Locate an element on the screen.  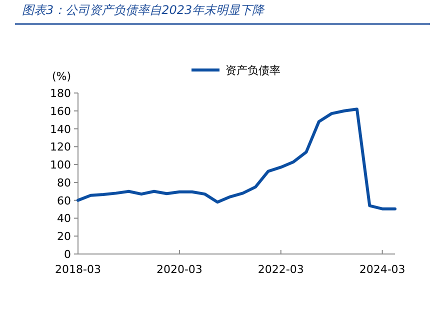
y-tick-label: 60 is located at coordinates (64, 201).